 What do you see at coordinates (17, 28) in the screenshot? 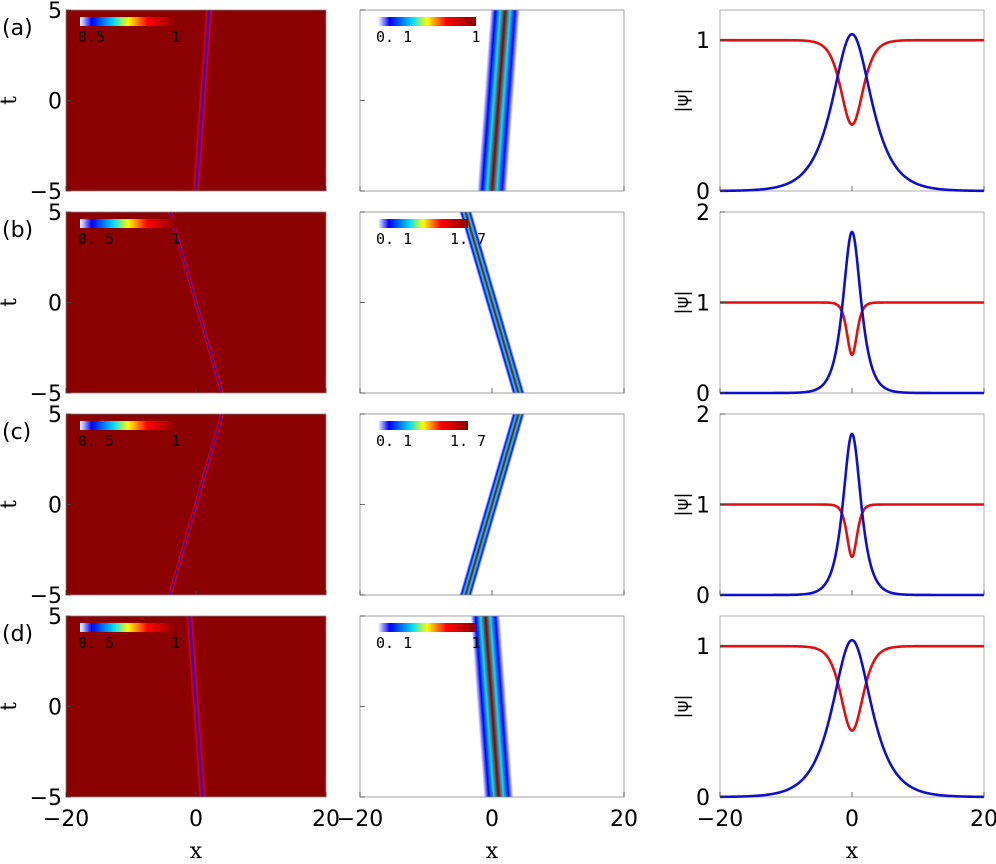
I see `panel-label: (a)` at bounding box center [17, 28].